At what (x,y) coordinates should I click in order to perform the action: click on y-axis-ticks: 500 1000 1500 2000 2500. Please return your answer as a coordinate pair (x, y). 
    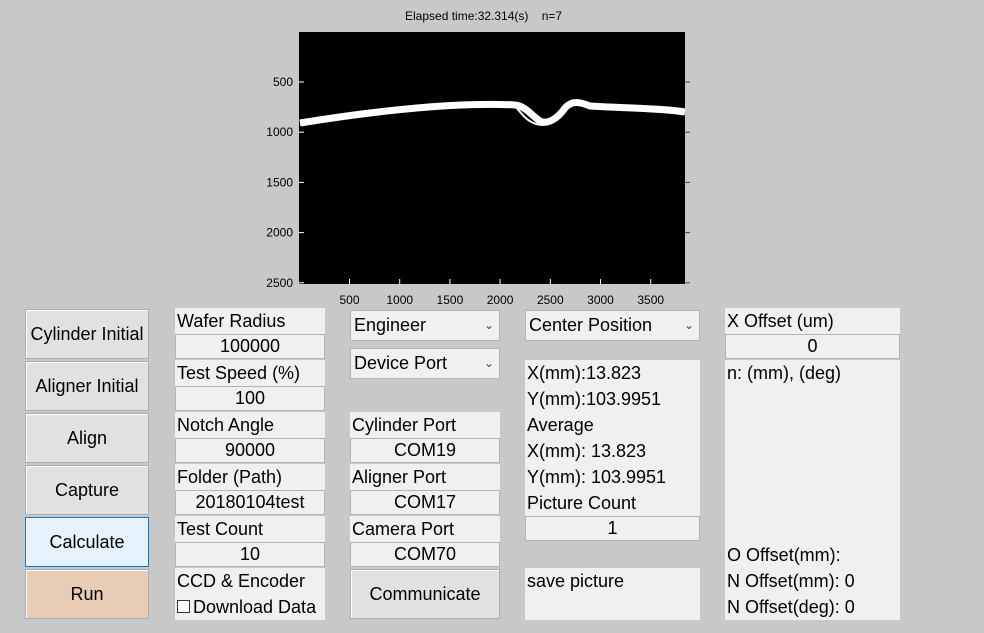
    Looking at the image, I should click on (478, 182).